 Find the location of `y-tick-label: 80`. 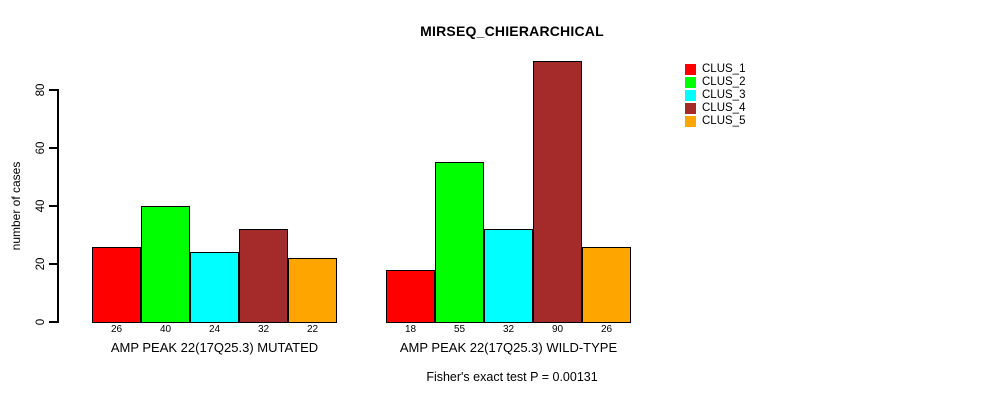

y-tick-label: 80 is located at coordinates (41, 90).